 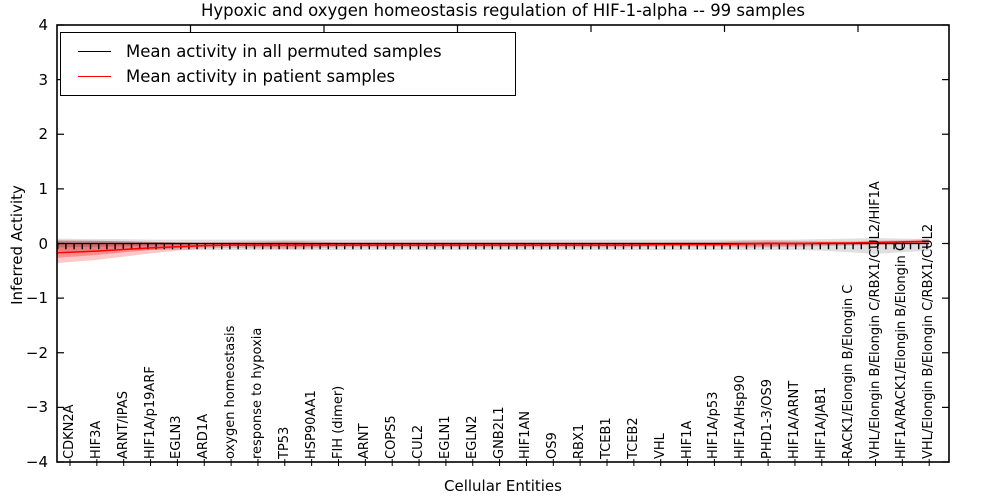 What do you see at coordinates (392, 437) in the screenshot?
I see `x-category-label: COPS5` at bounding box center [392, 437].